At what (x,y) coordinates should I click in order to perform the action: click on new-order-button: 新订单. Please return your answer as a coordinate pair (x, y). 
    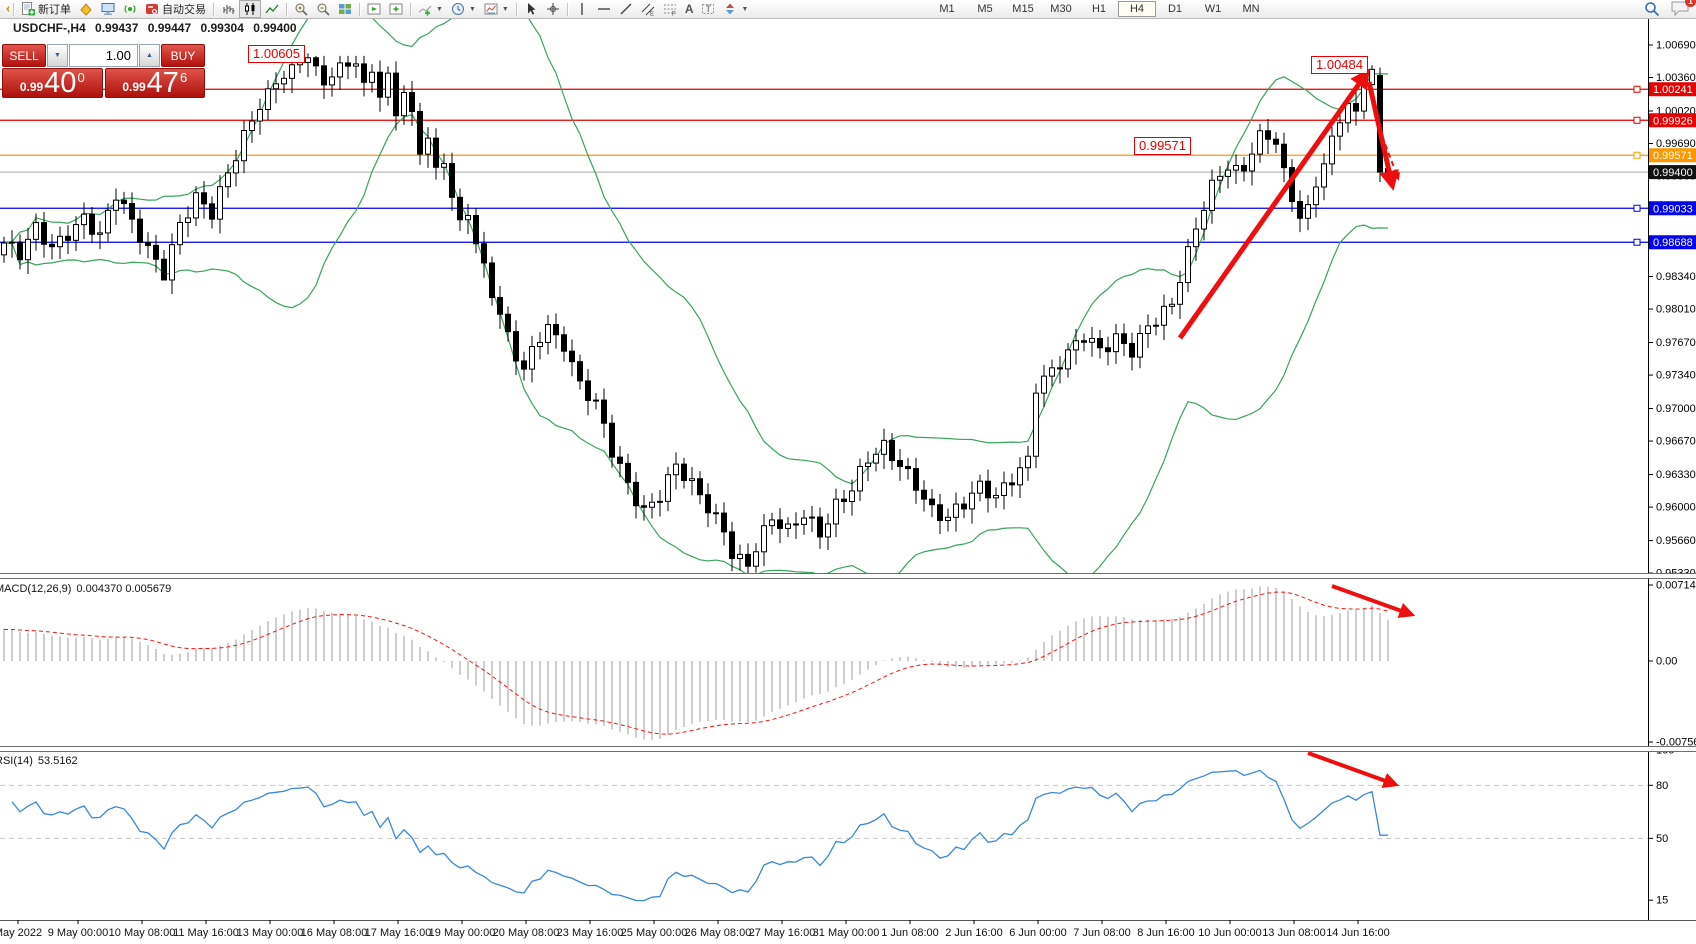
    Looking at the image, I should click on (46, 9).